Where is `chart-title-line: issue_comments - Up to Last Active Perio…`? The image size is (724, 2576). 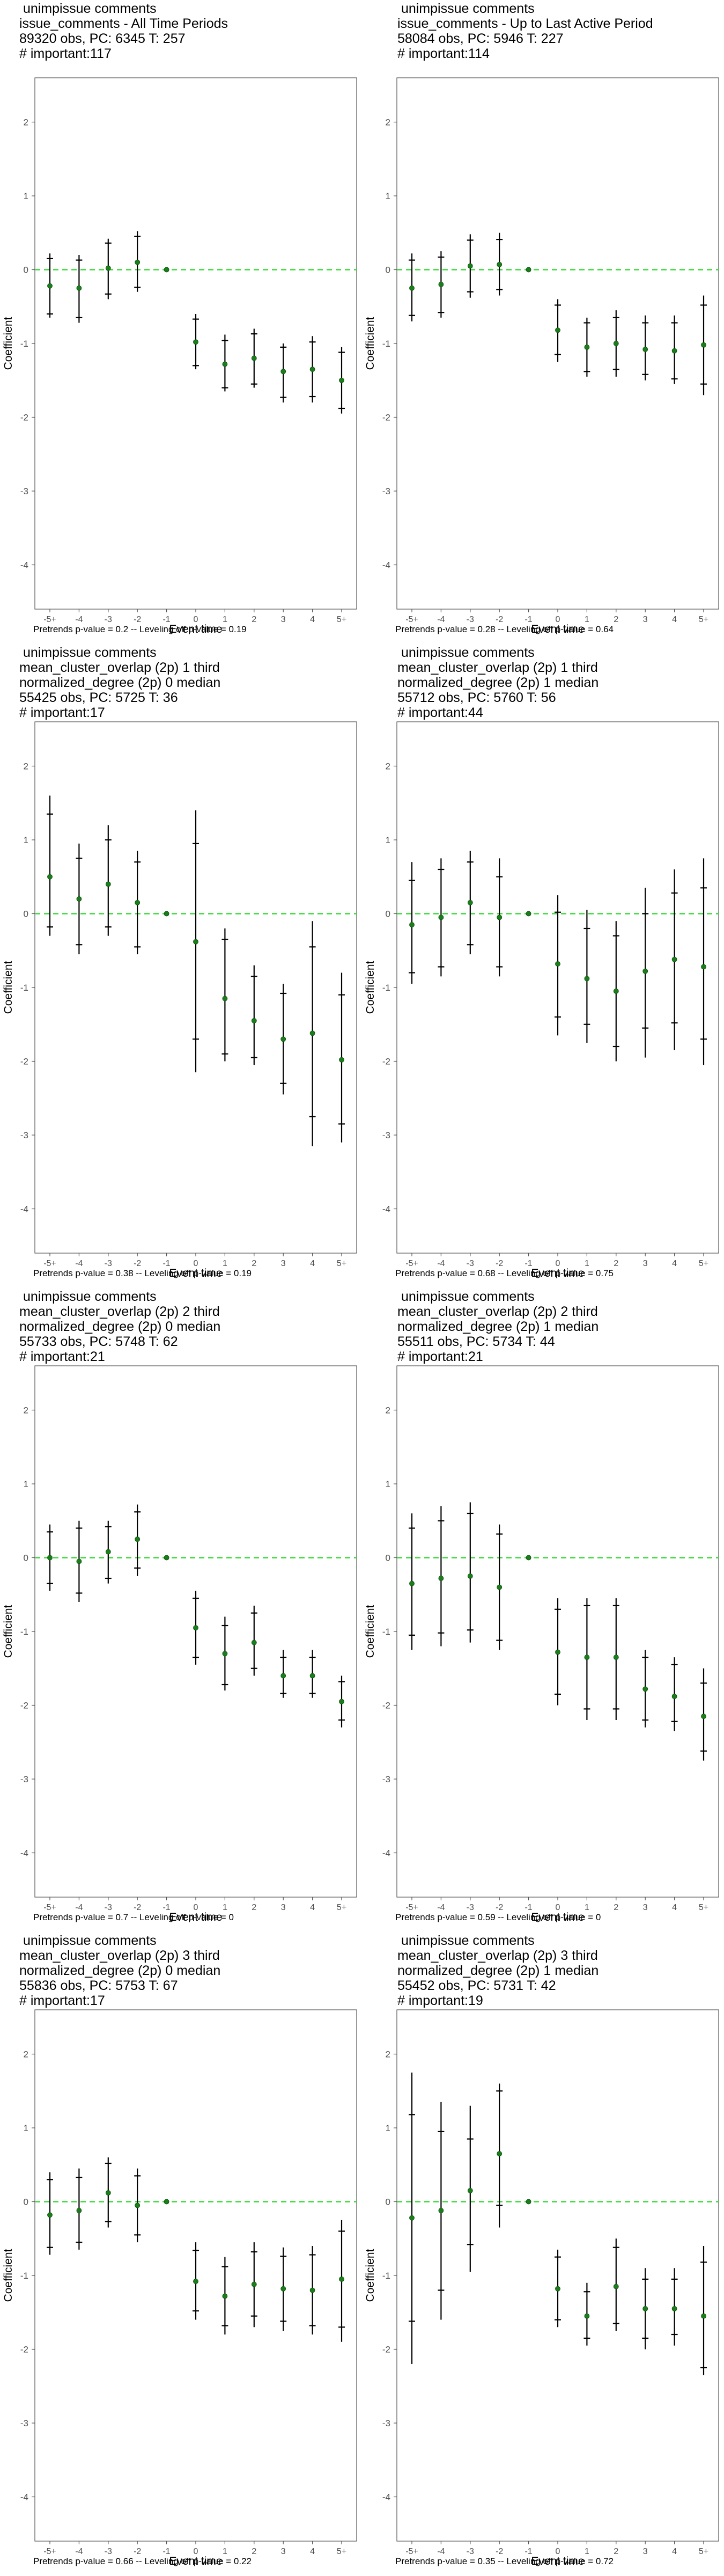 chart-title-line: issue_comments - Up to Last Active Perio… is located at coordinates (525, 23).